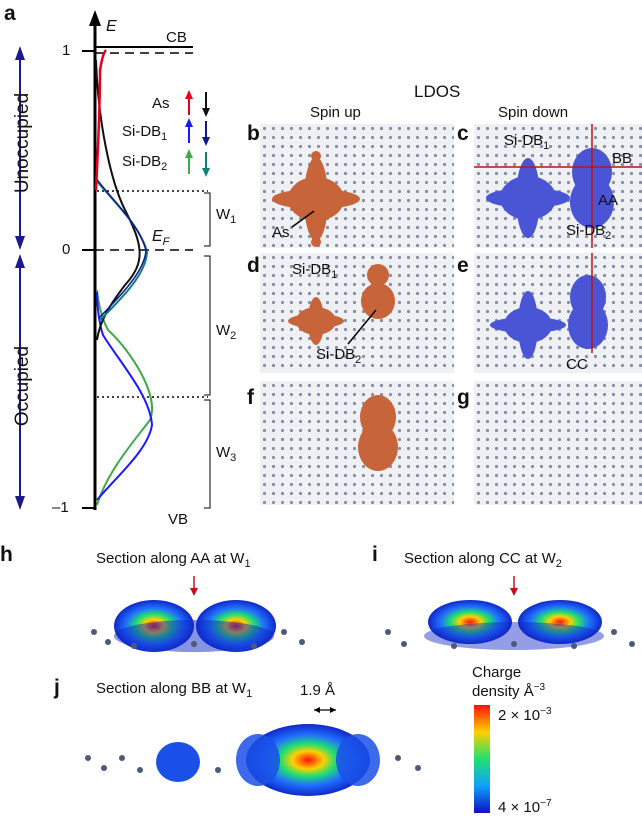 The height and width of the screenshot is (819, 642). Describe the element at coordinates (509, 691) in the screenshot. I see `colorbar-title-line2: density Å−3` at that location.